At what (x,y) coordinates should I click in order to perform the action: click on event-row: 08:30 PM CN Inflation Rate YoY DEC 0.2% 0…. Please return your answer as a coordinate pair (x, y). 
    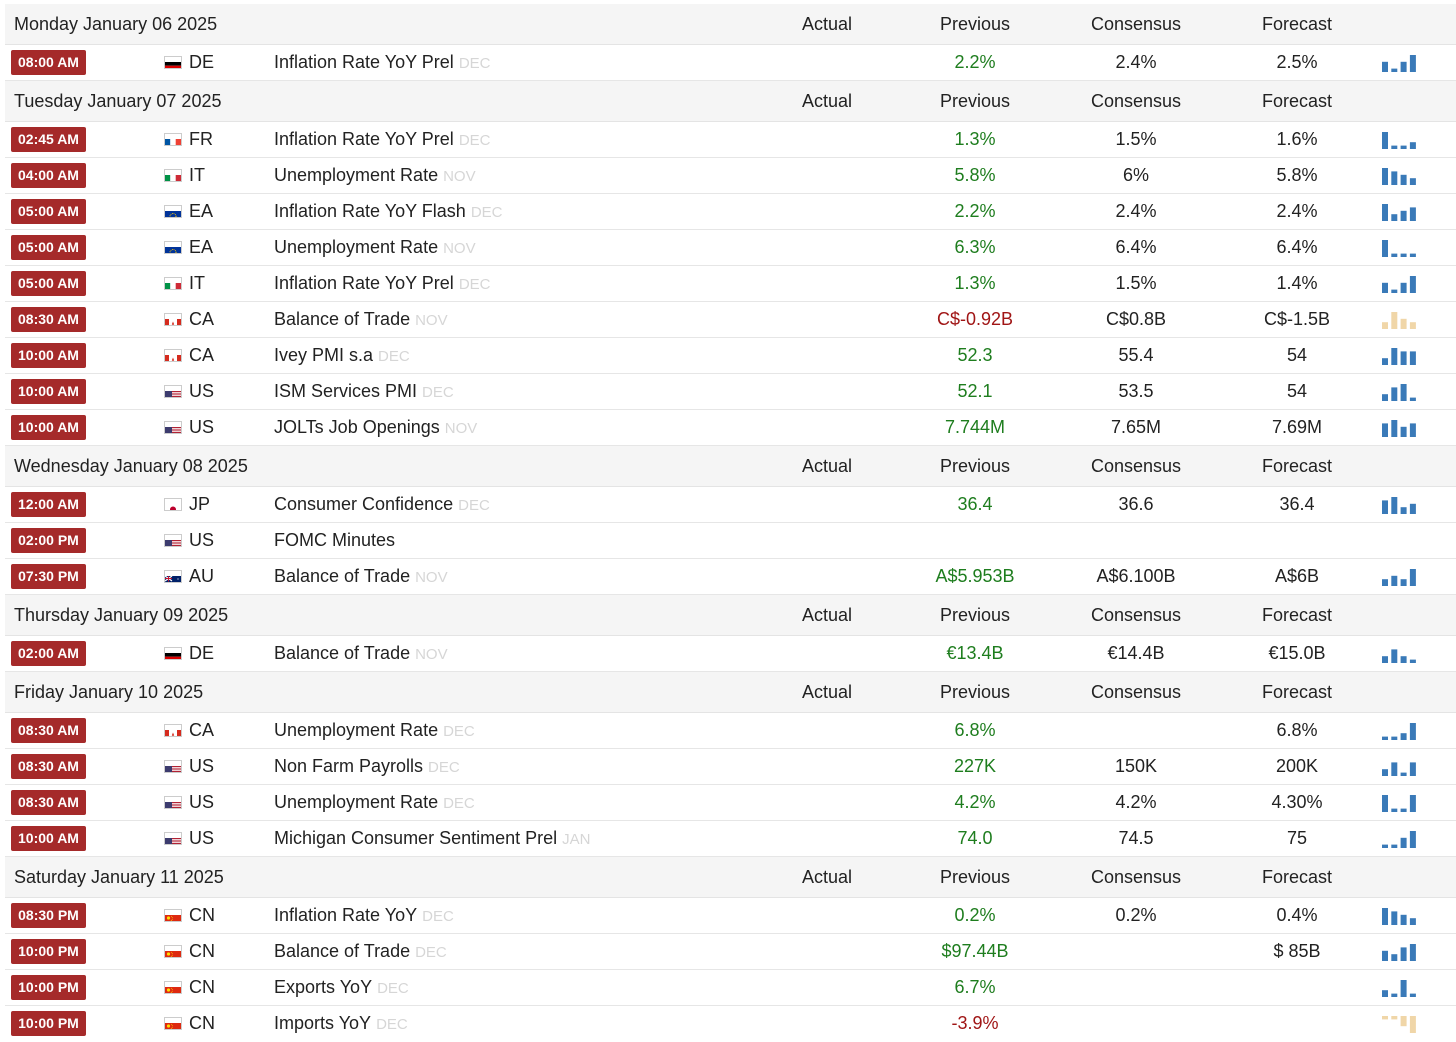
    Looking at the image, I should click on (730, 916).